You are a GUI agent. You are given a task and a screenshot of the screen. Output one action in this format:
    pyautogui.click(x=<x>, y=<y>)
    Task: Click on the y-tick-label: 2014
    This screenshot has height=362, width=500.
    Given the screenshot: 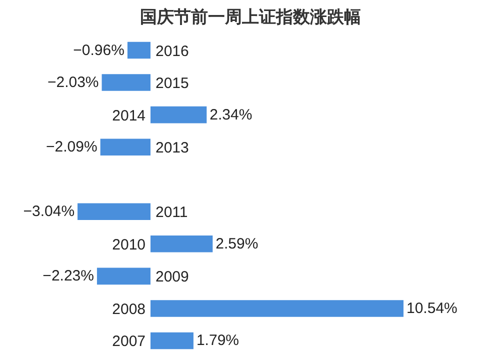 What is the action you would take?
    pyautogui.click(x=129, y=115)
    